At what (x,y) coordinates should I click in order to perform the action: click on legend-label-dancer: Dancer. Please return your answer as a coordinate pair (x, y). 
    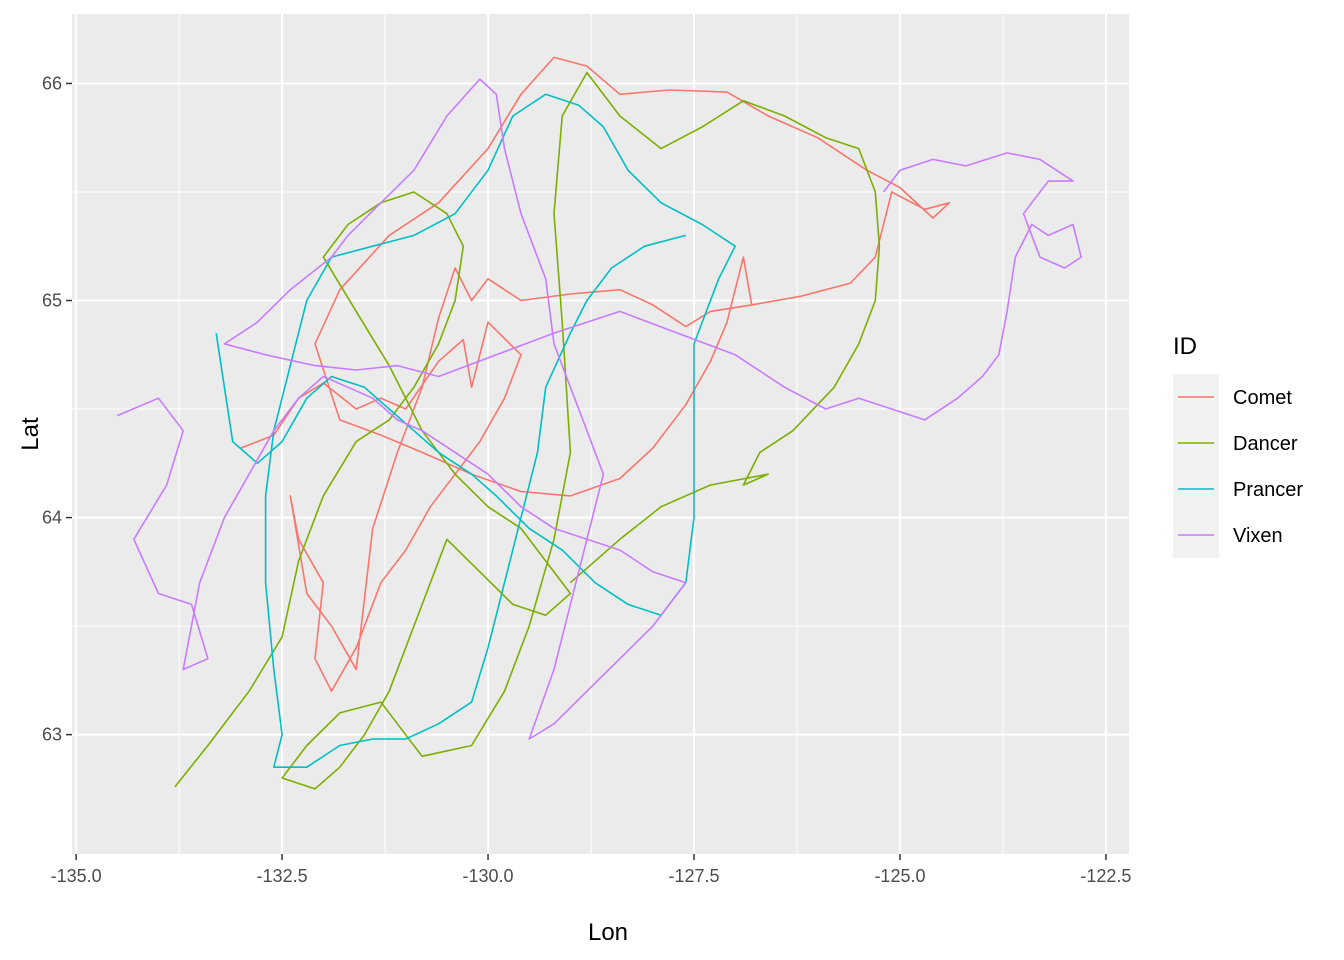
    Looking at the image, I should click on (1265, 444).